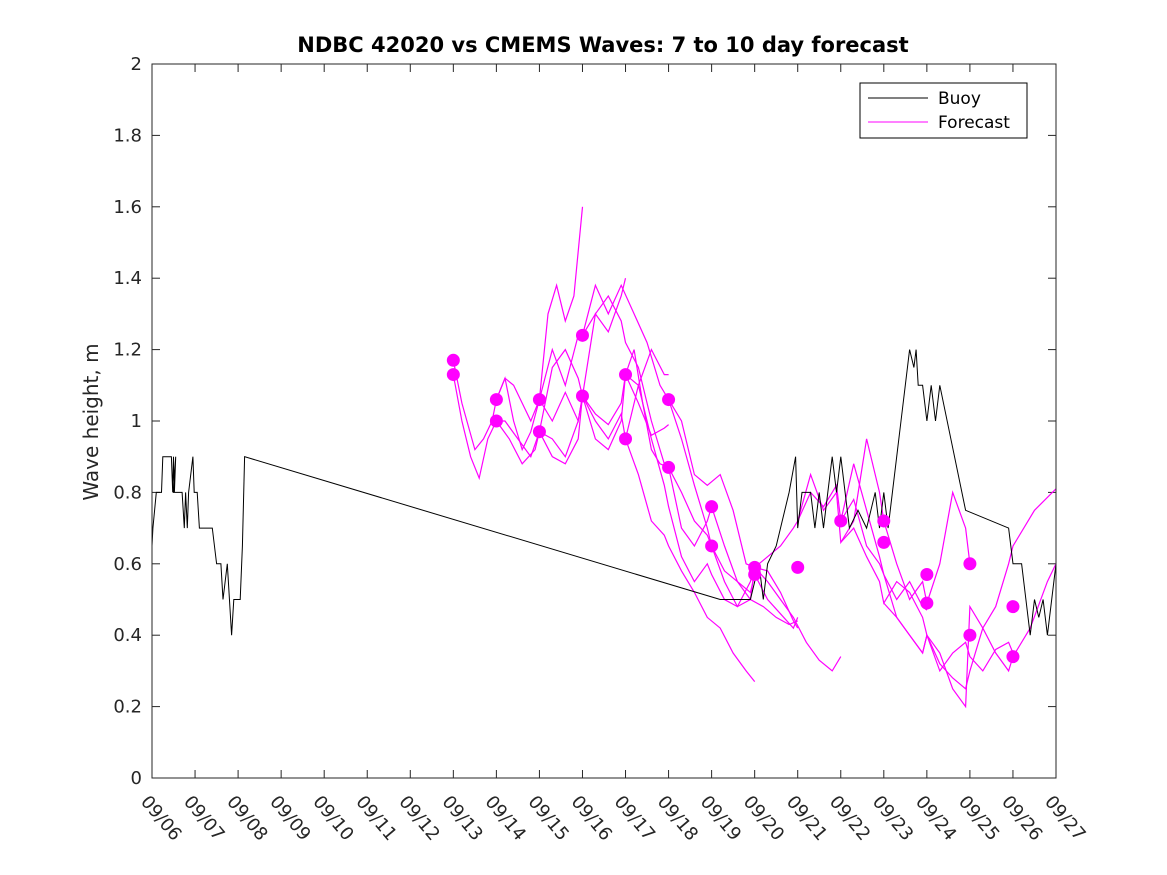 The width and height of the screenshot is (1167, 875). Describe the element at coordinates (127, 135) in the screenshot. I see `y-tick-label: 1.8` at that location.